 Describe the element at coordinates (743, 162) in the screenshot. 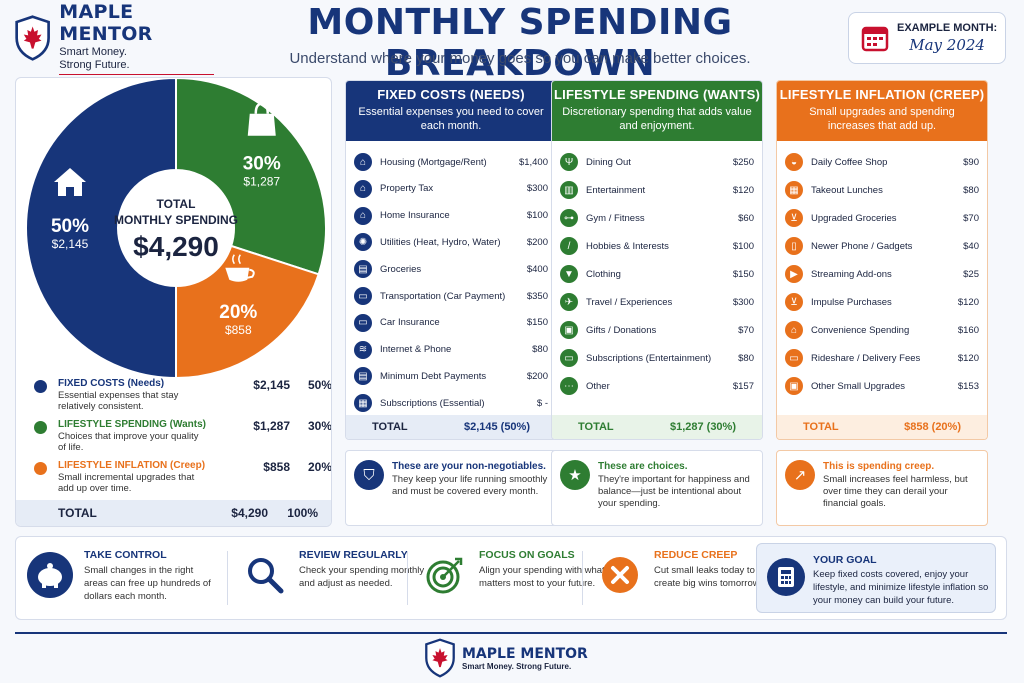

I see `item-value: $250` at that location.